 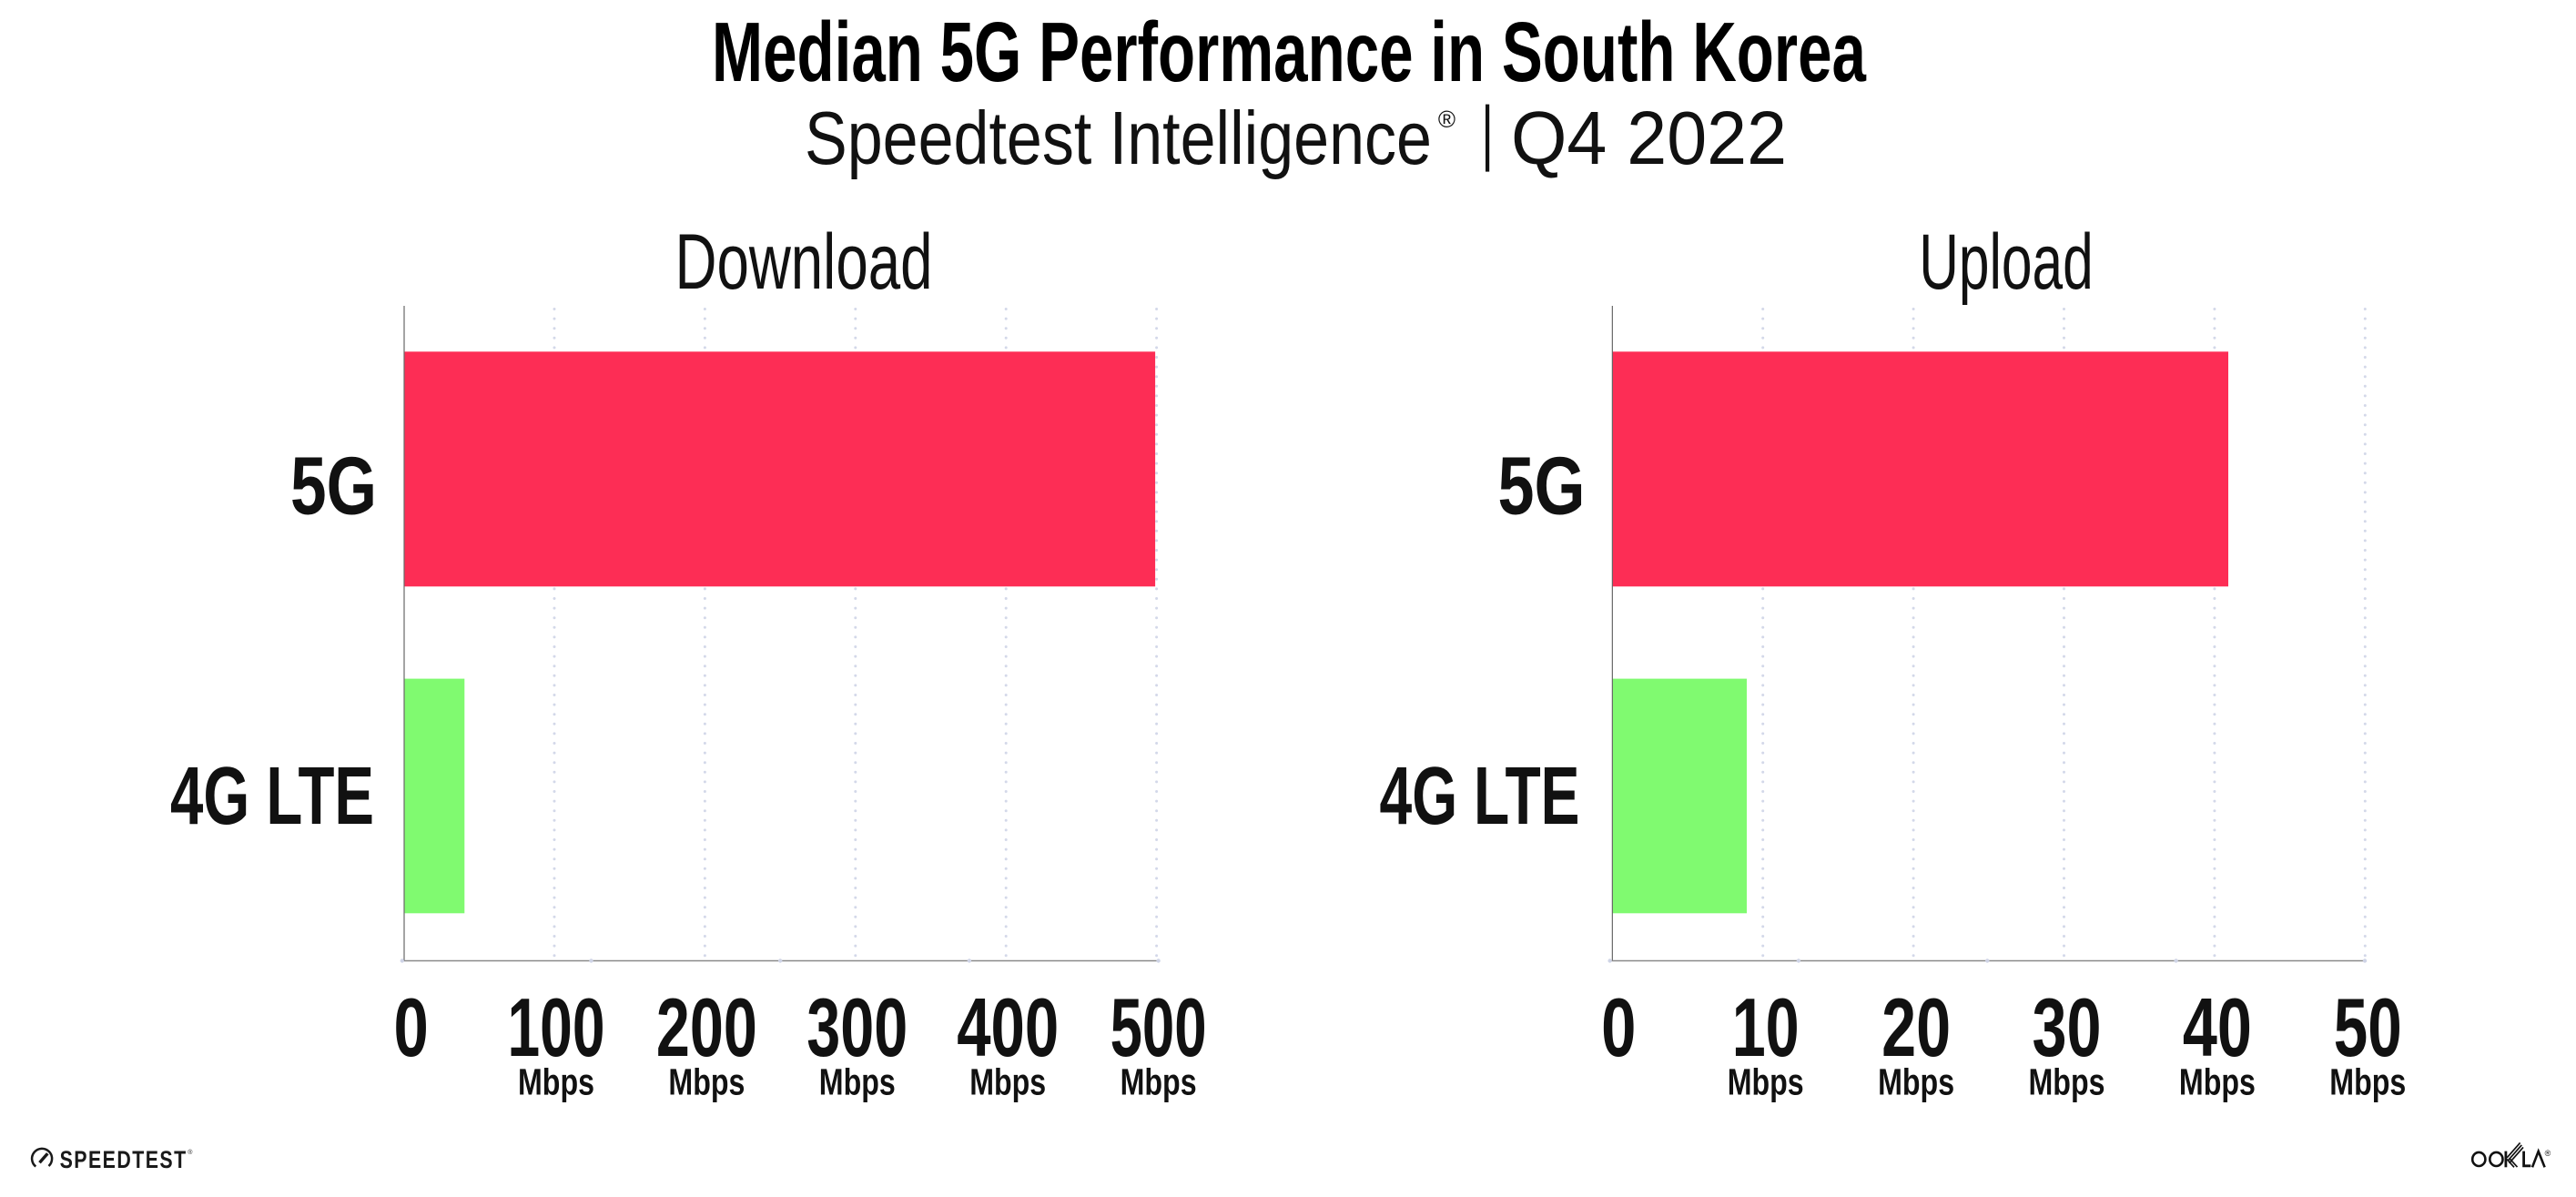 What do you see at coordinates (804, 262) in the screenshot?
I see `svg-text: Download` at bounding box center [804, 262].